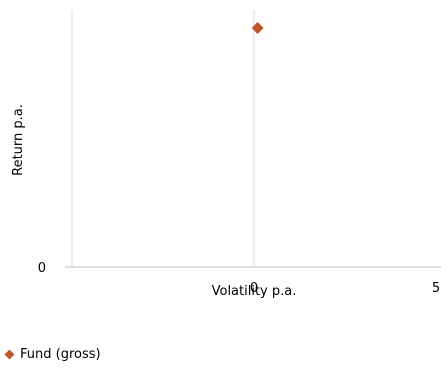 This screenshot has height=369, width=441. I want to click on x-axis-label: Volatility p.a., so click(254, 291).